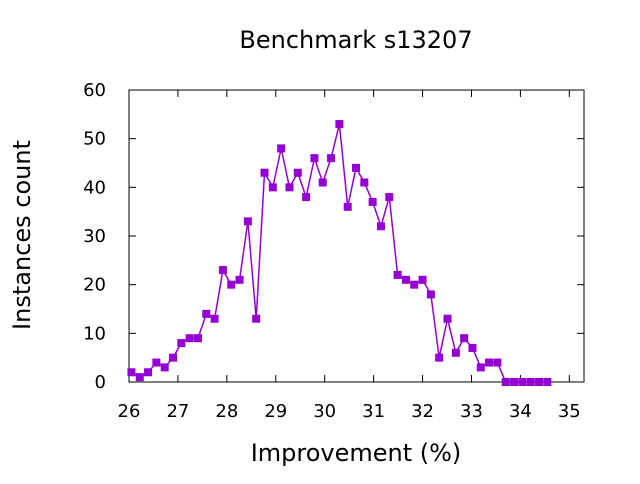  I want to click on y-tick-label: 40, so click(94, 187).